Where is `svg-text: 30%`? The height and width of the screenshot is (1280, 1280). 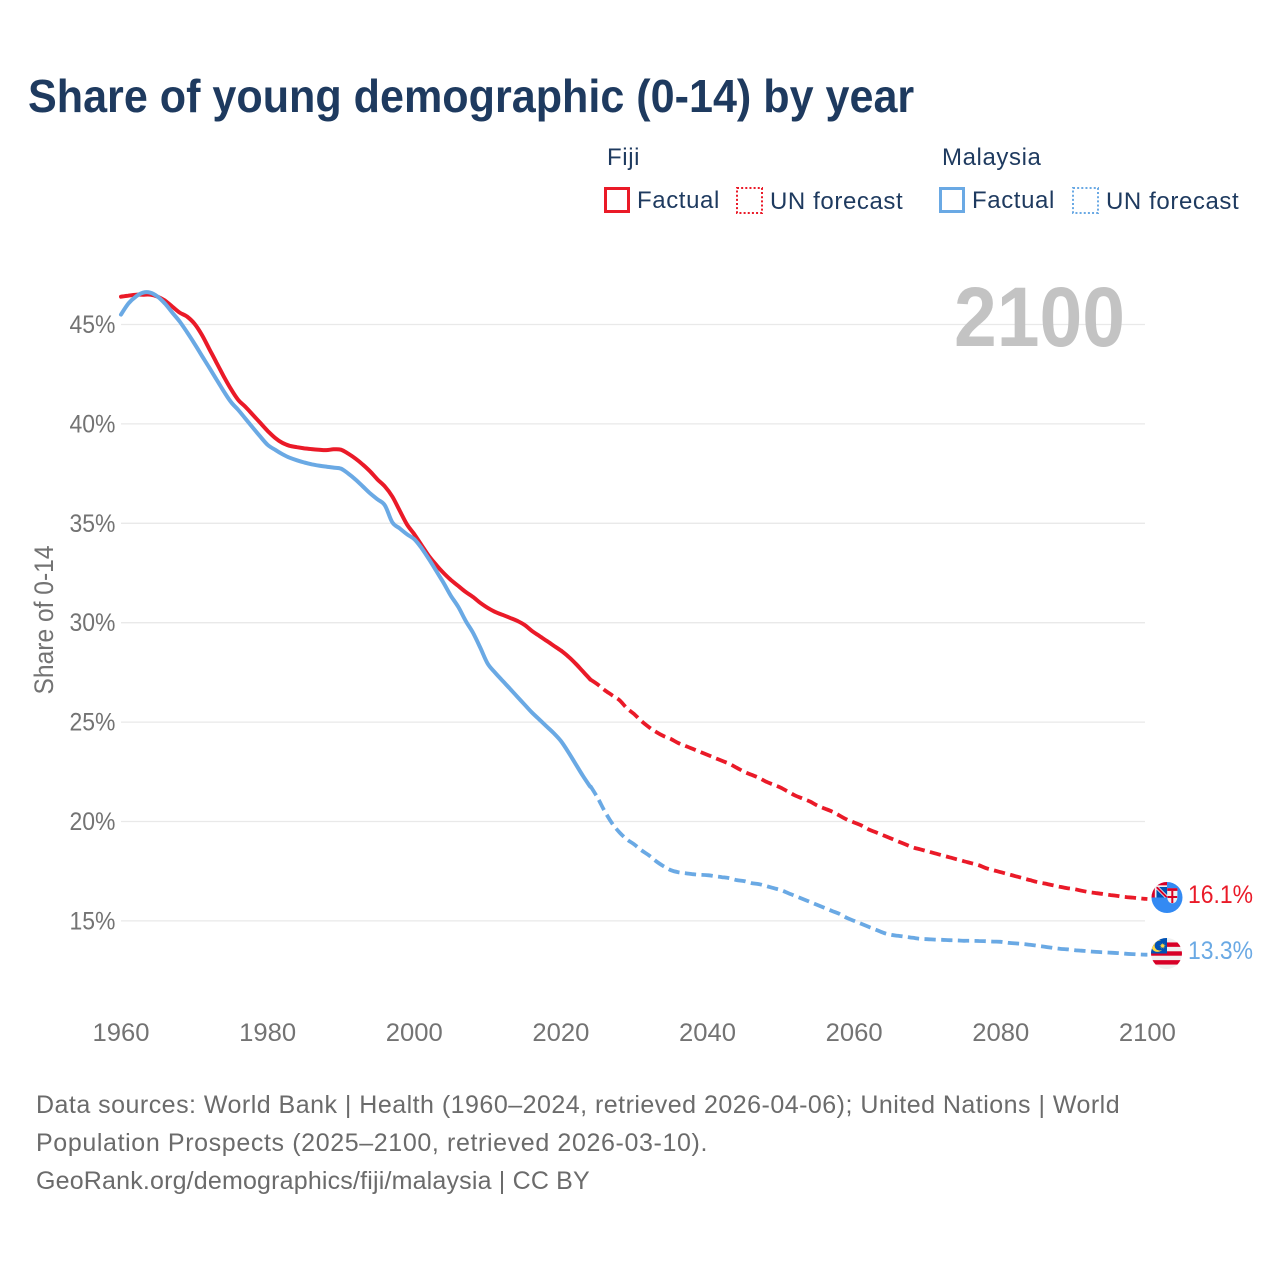
svg-text: 30% is located at coordinates (93, 623).